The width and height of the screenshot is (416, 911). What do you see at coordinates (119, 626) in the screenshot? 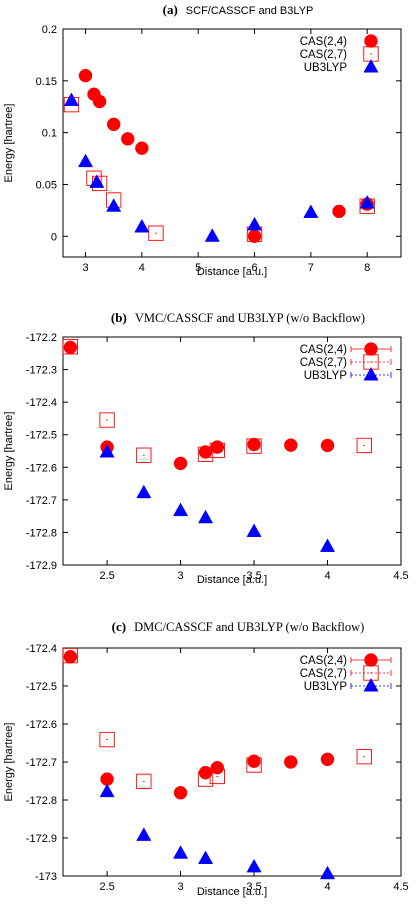
I see `panel-letter: (c)` at bounding box center [119, 626].